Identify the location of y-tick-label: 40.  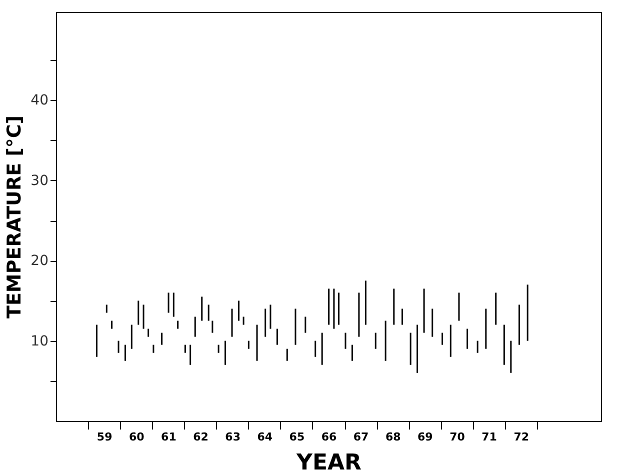
(39, 100).